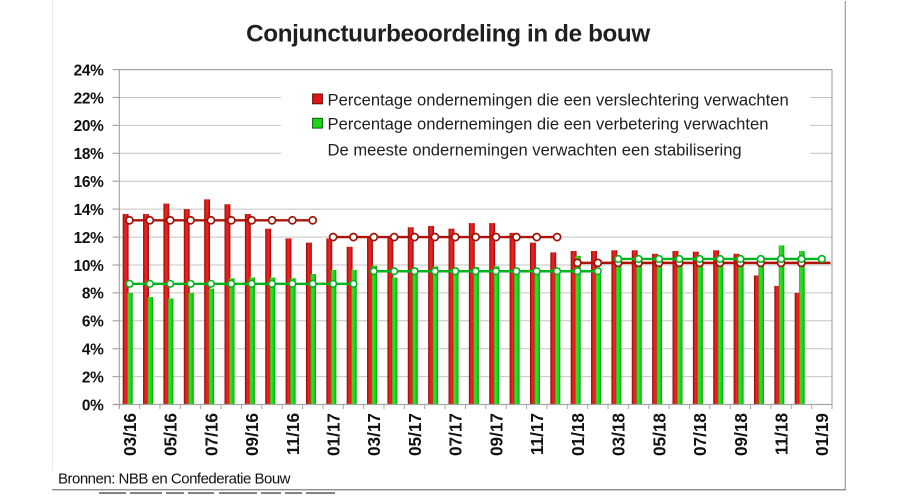 Image resolution: width=897 pixels, height=499 pixels. Describe the element at coordinates (293, 434) in the screenshot. I see `svg-text: 11/16` at that location.